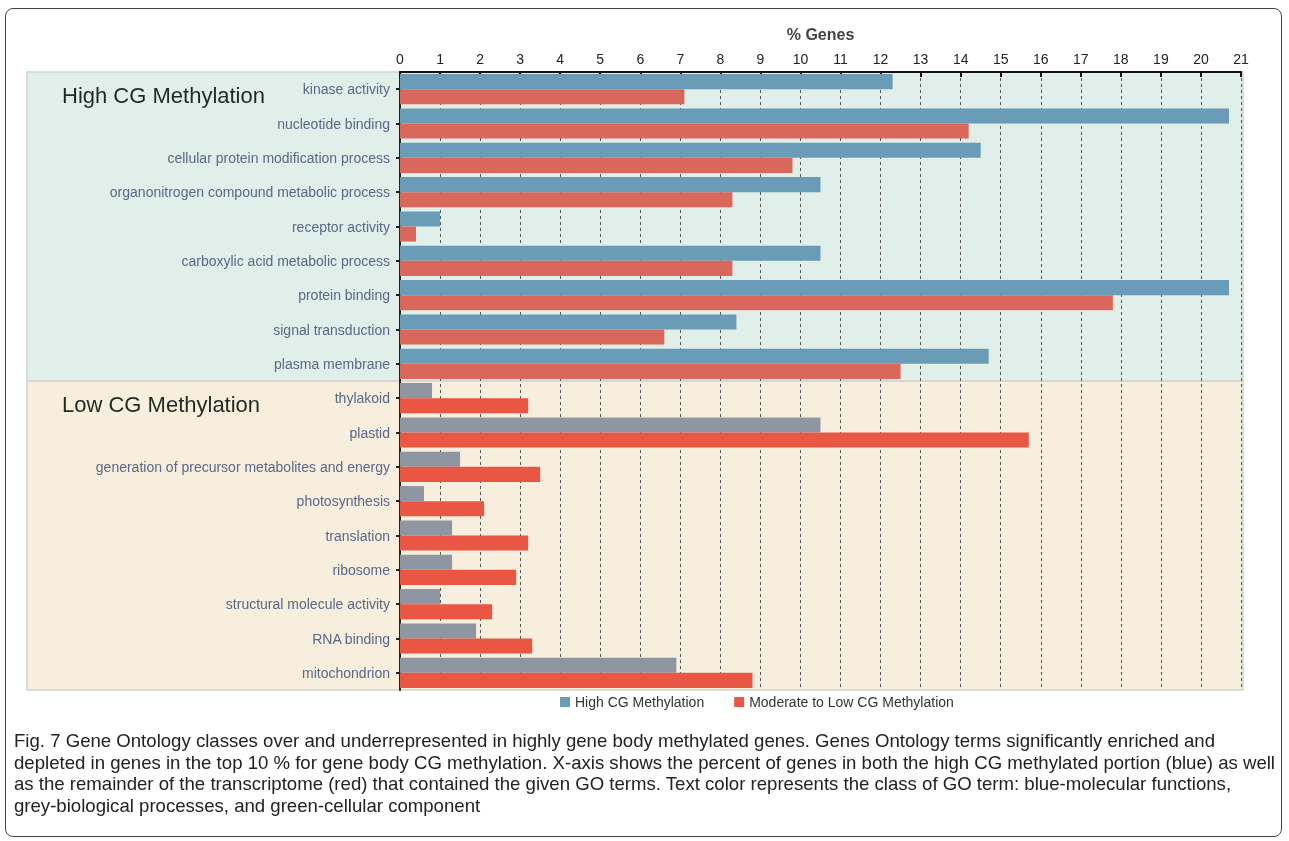  What do you see at coordinates (242, 466) in the screenshot?
I see `y-tick-label: generation of precursor metabolites and energy` at bounding box center [242, 466].